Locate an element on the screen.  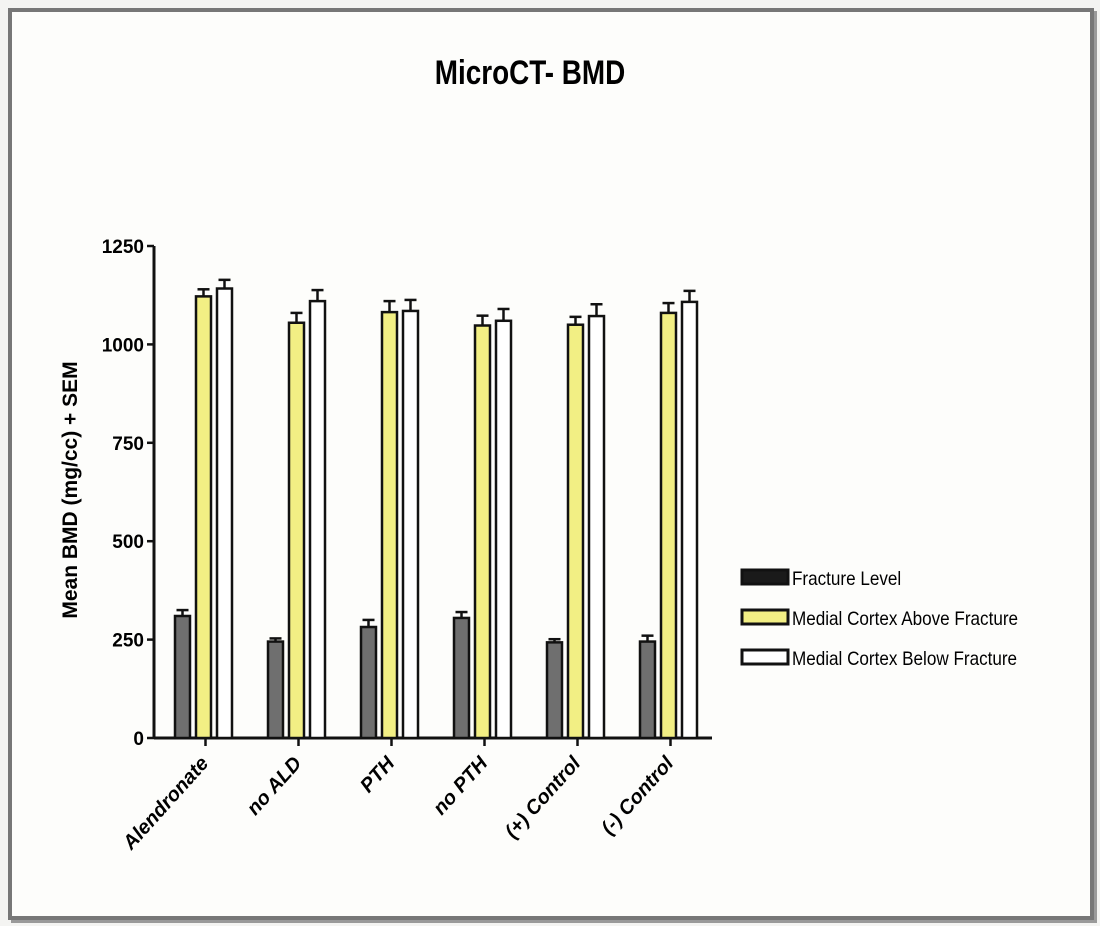
y-tick-label: 250 is located at coordinates (128, 641).